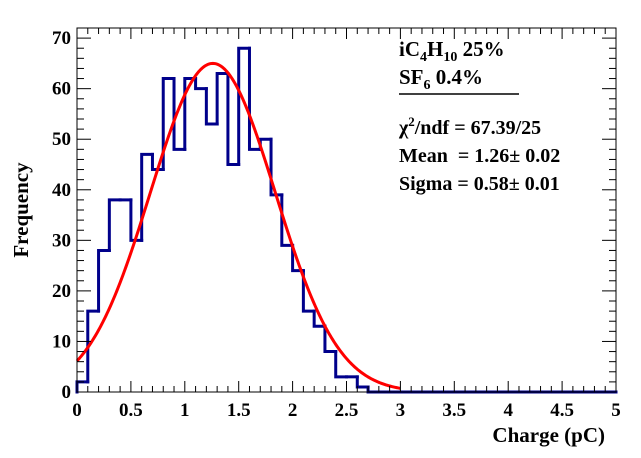  I want to click on legend-chi2: χ2/ndf = 67.39/25, so click(469, 126).